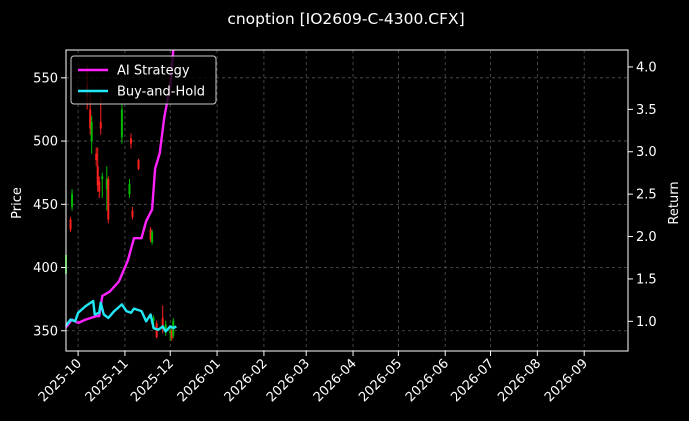 The height and width of the screenshot is (421, 689). What do you see at coordinates (646, 237) in the screenshot?
I see `y-right-tick-label: 2.0` at bounding box center [646, 237].